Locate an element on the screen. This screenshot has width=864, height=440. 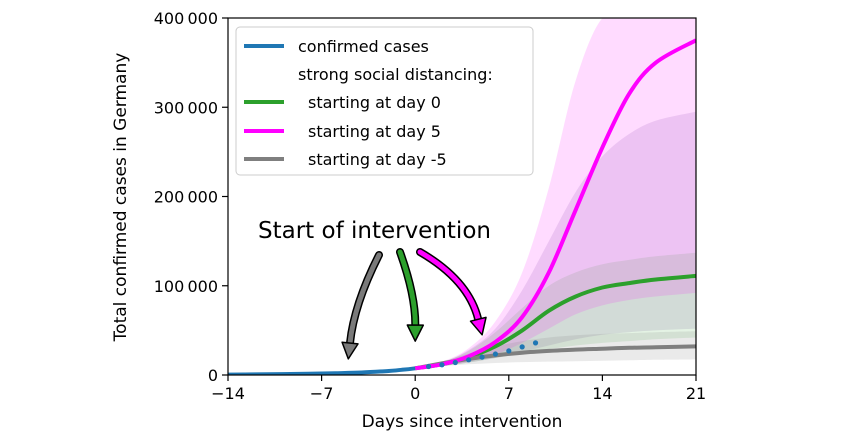
line-confirmed-cases is located at coordinates (322, 370).